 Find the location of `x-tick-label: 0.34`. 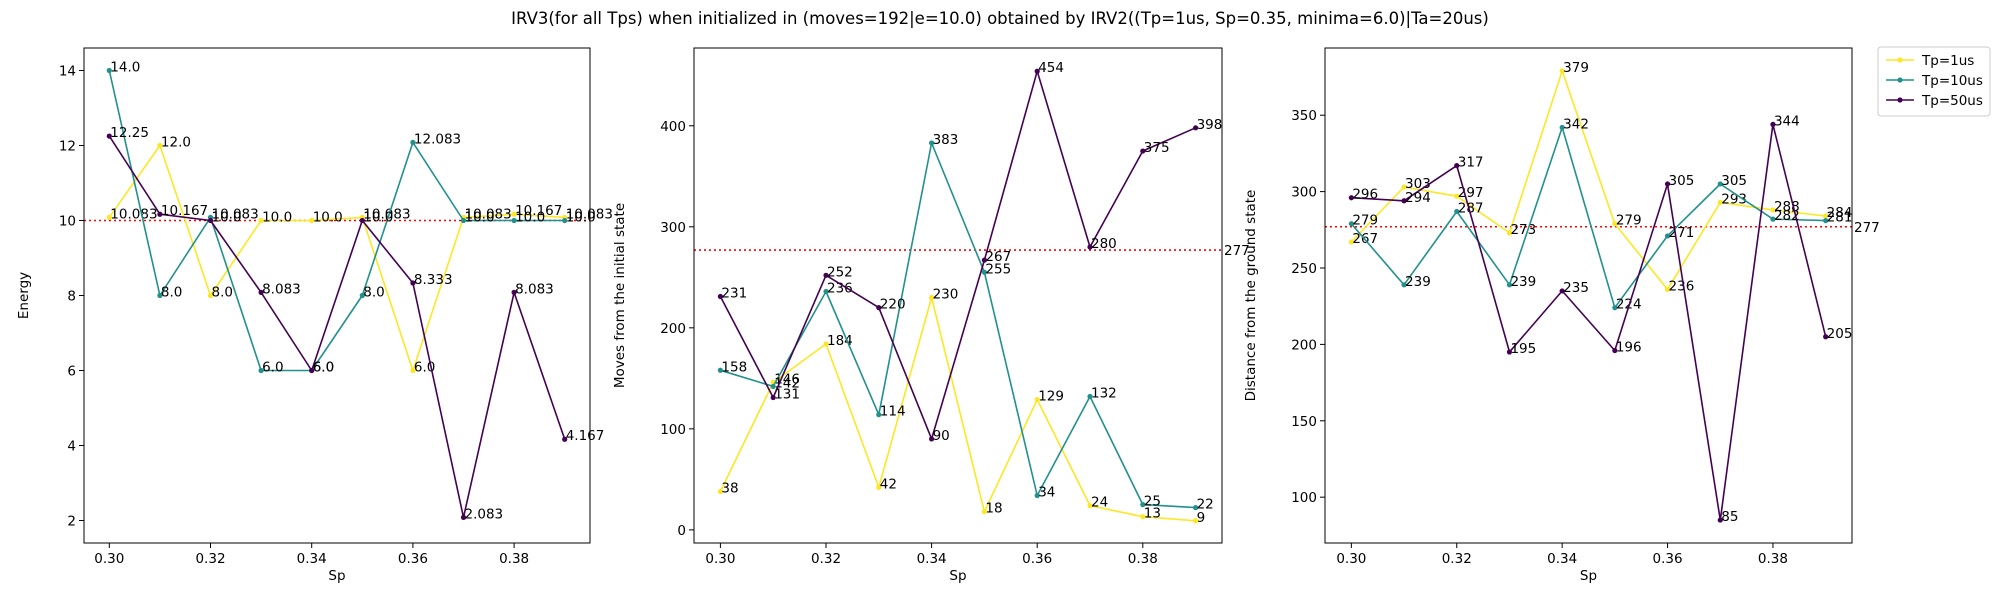

x-tick-label: 0.34 is located at coordinates (932, 559).